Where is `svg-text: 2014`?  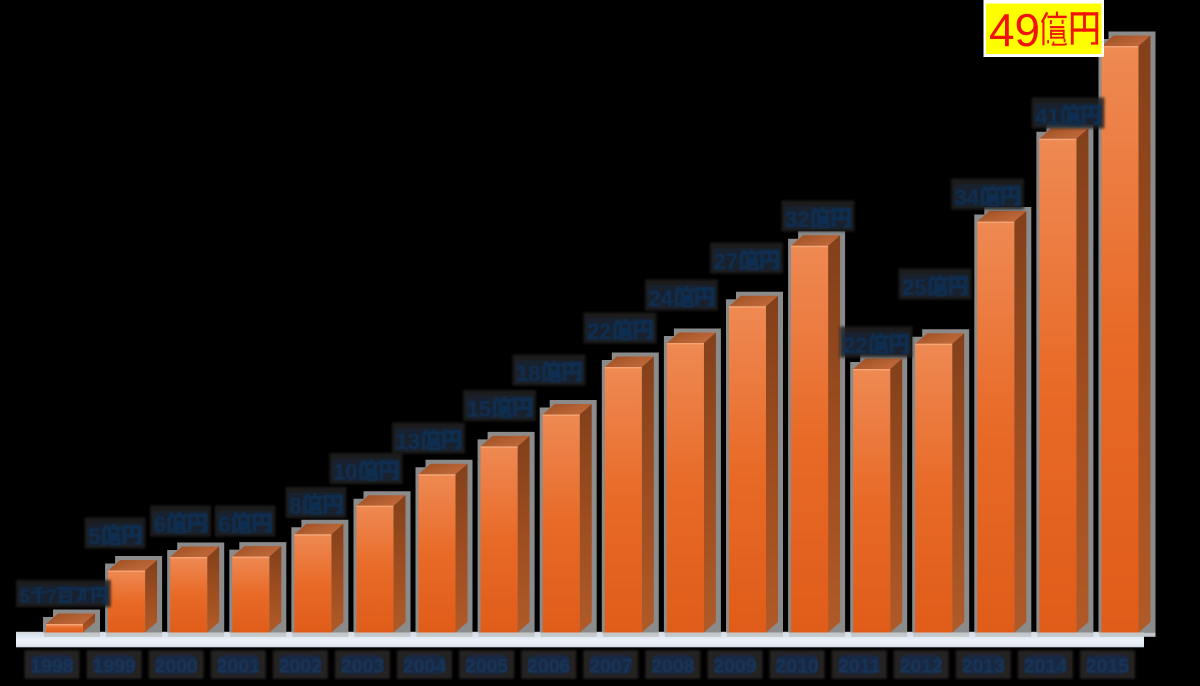 svg-text: 2014 is located at coordinates (1046, 667).